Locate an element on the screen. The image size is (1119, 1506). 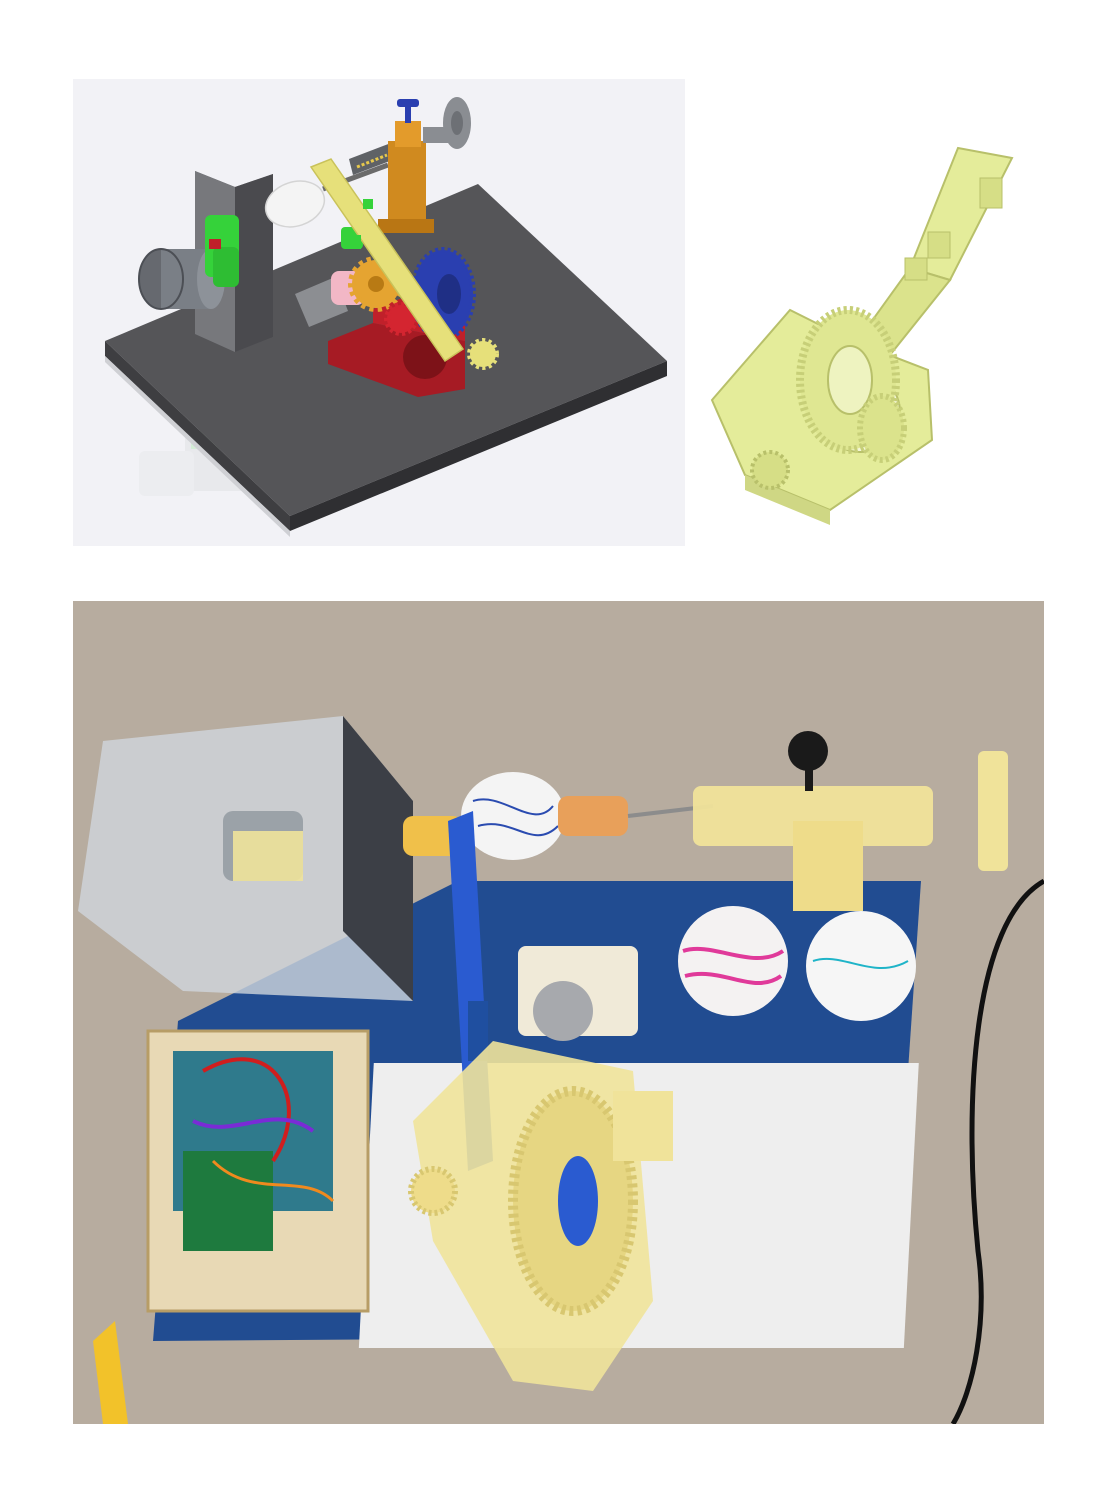
motor-enclosure is located at coordinates (245, 858).